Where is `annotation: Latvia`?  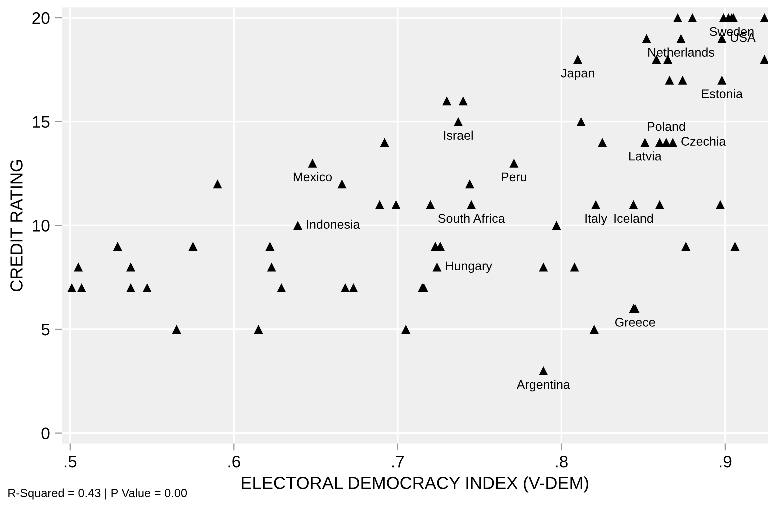 annotation: Latvia is located at coordinates (646, 156).